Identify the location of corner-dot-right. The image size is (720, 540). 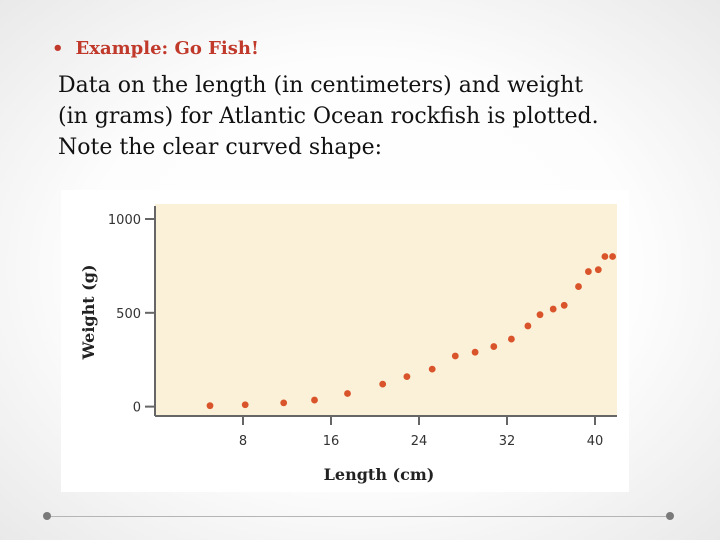
(670, 516).